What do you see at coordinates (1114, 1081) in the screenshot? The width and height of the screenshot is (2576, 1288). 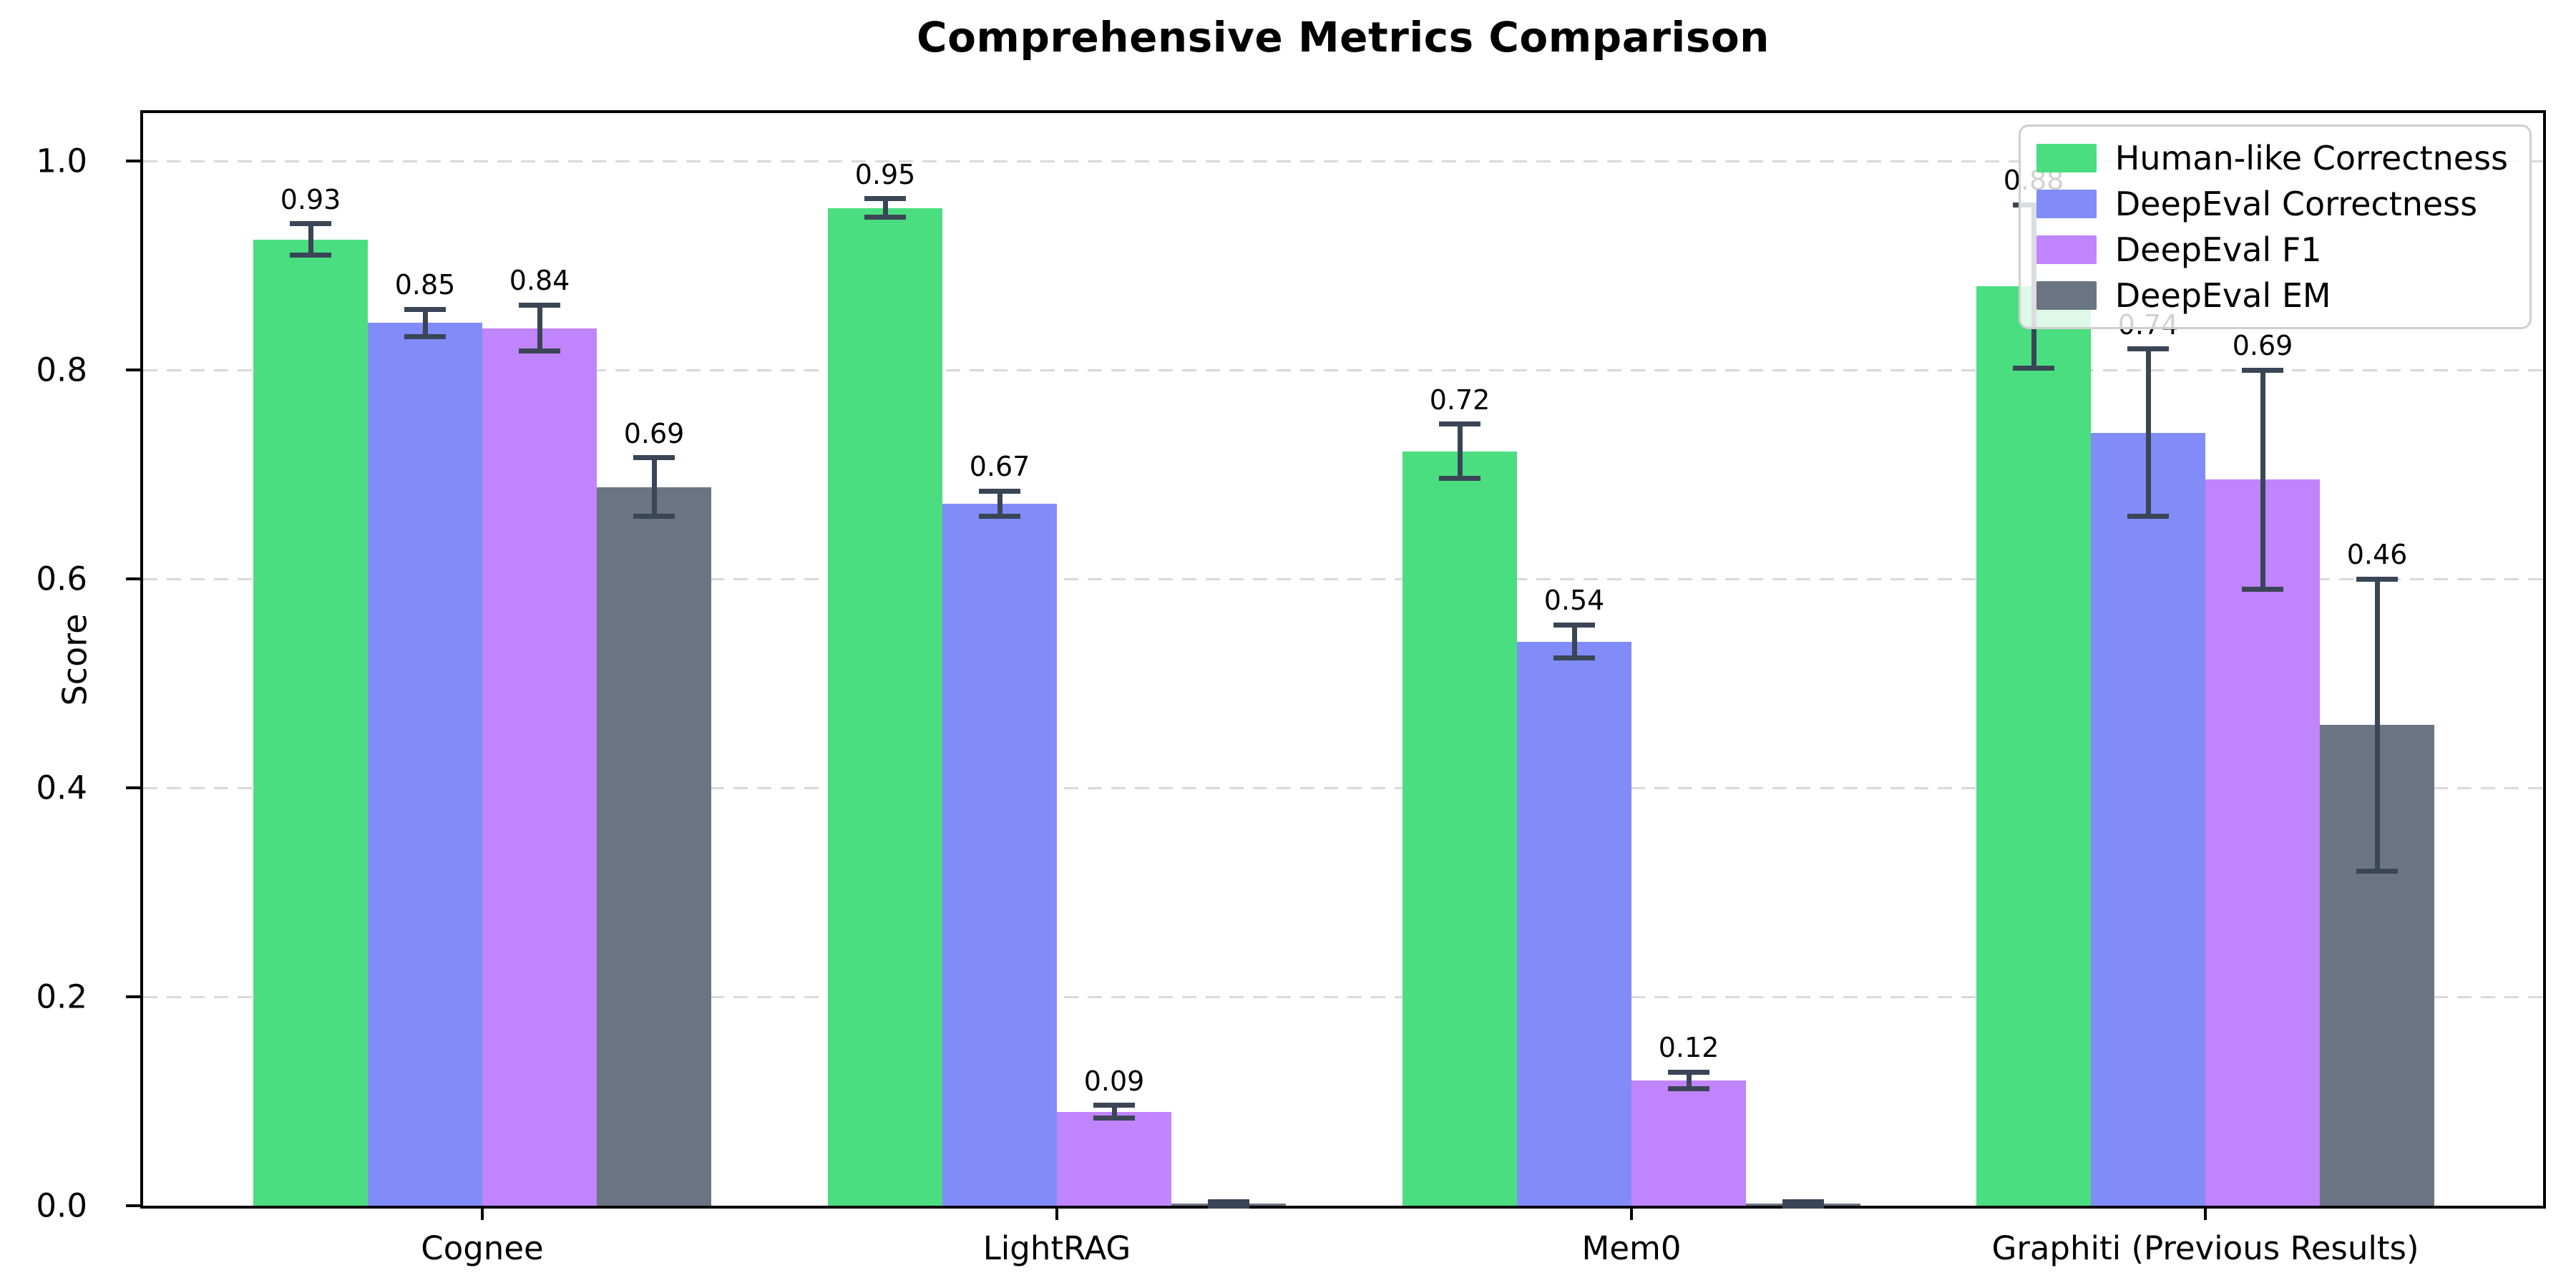 I see `bar-value-label: 0.09` at bounding box center [1114, 1081].